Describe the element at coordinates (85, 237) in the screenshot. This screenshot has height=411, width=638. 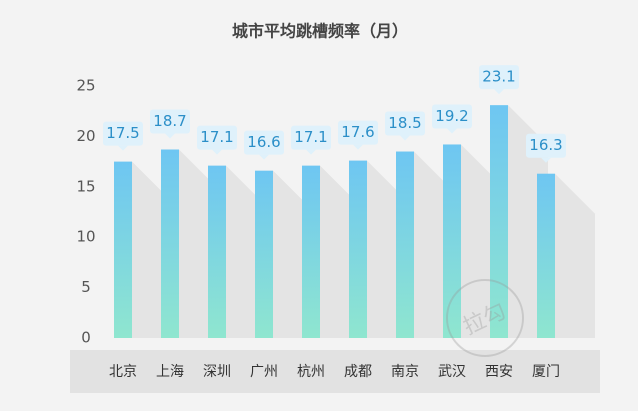
I see `y-tick-label: 10` at that location.